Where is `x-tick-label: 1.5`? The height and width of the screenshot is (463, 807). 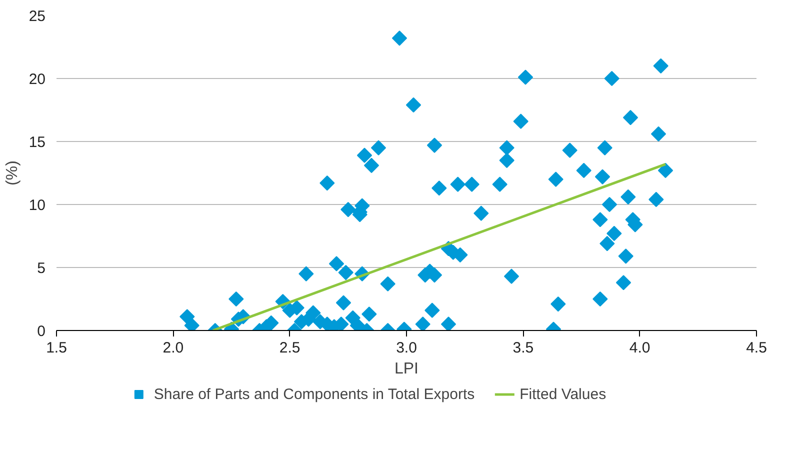
x-tick-label: 1.5 is located at coordinates (56, 348).